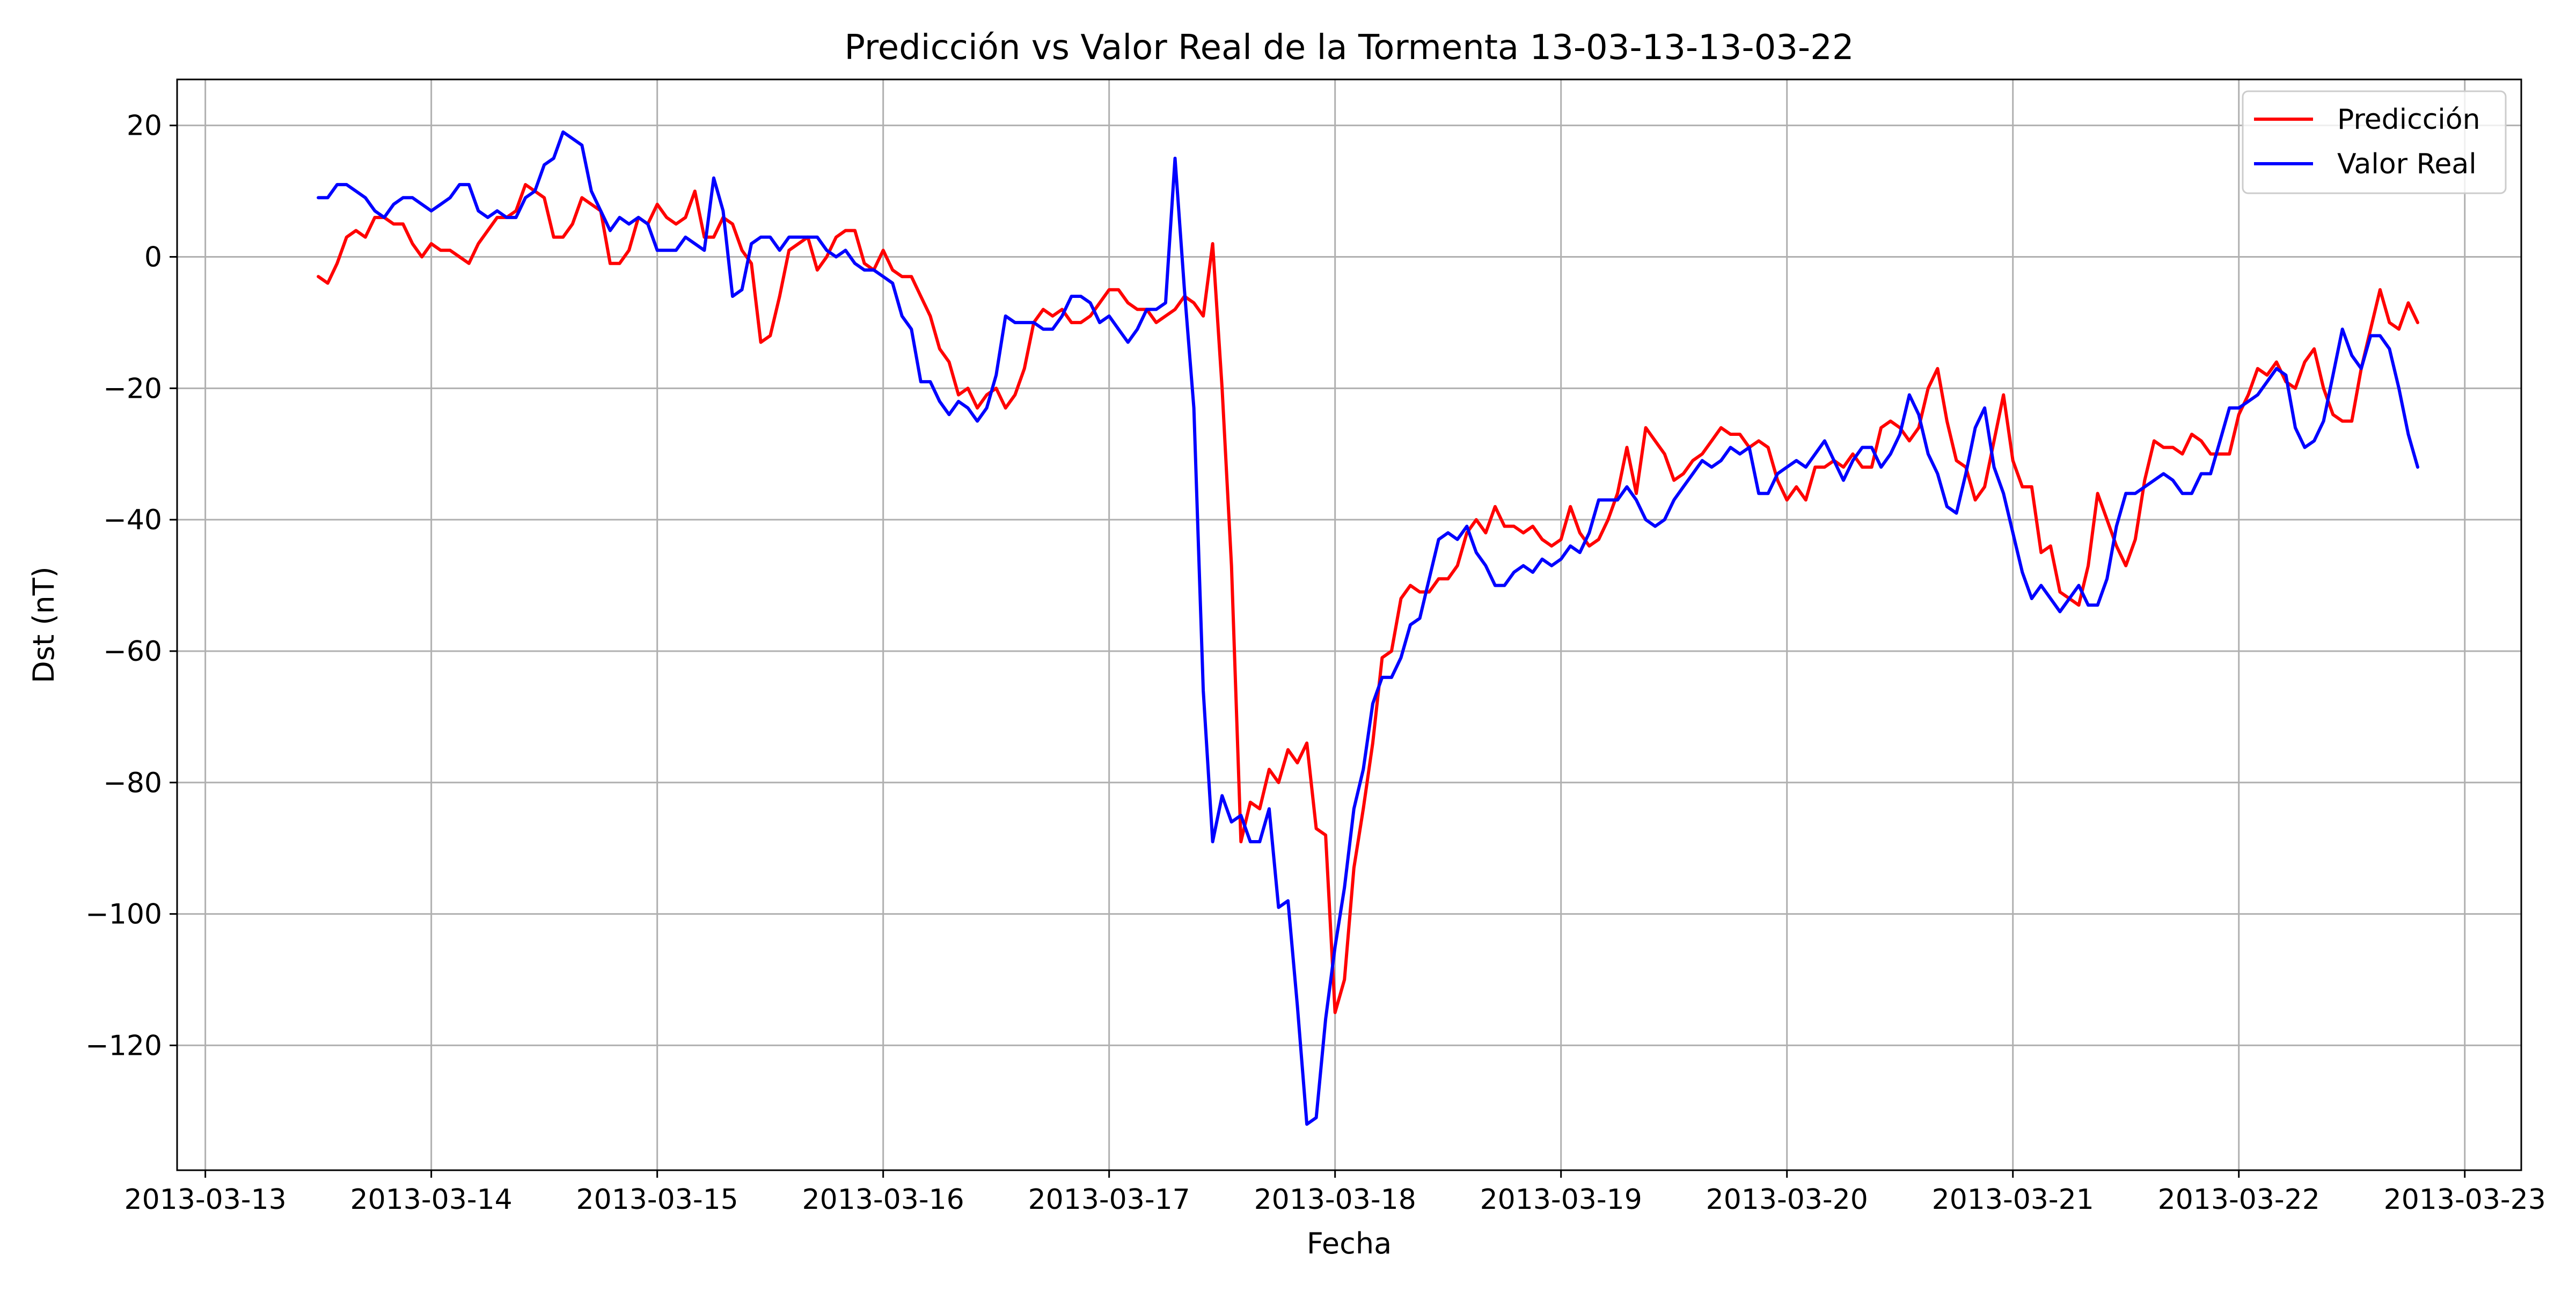 This screenshot has height=1291, width=2576. Describe the element at coordinates (2239, 1200) in the screenshot. I see `x-tick-label: 2013-03-22` at that location.